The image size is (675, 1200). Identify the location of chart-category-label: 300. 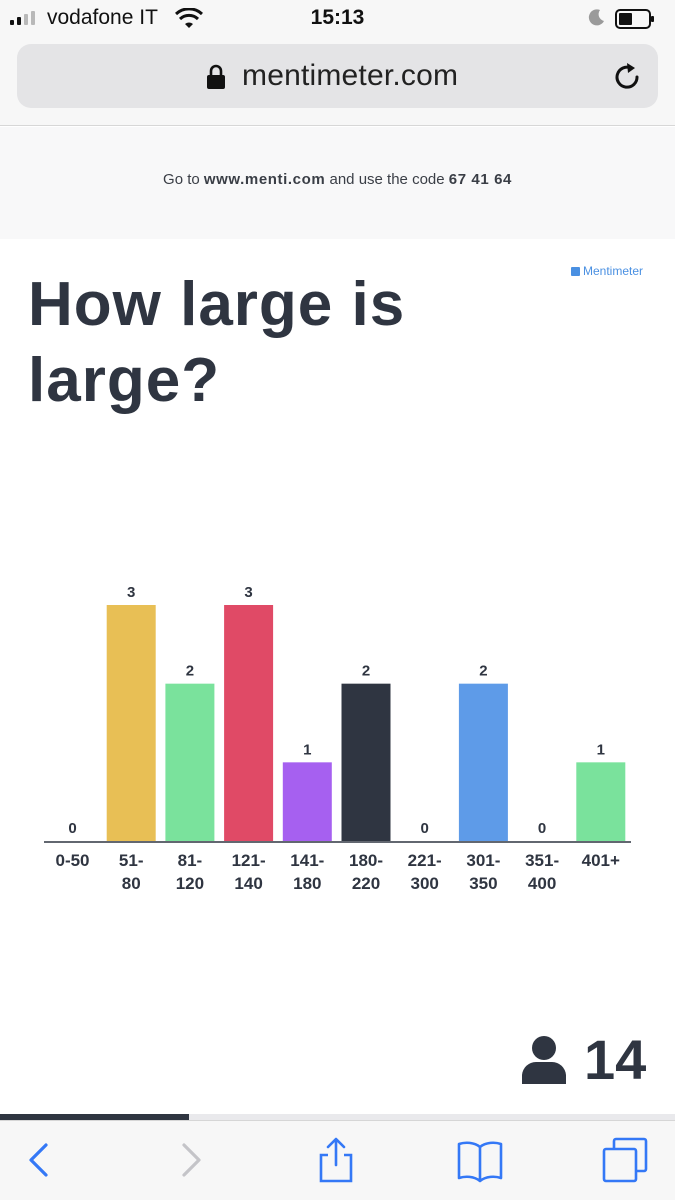
(425, 883).